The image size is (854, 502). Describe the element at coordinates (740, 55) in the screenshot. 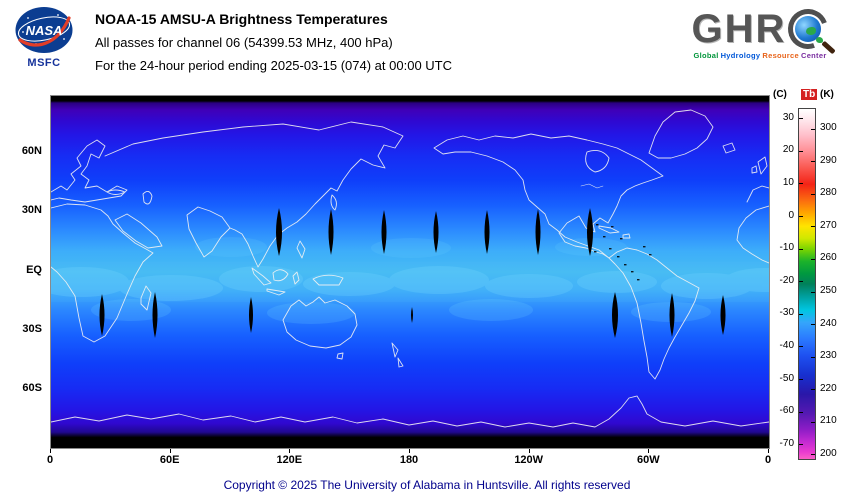

I see `ghrc-tagline-word: Hydrology` at that location.